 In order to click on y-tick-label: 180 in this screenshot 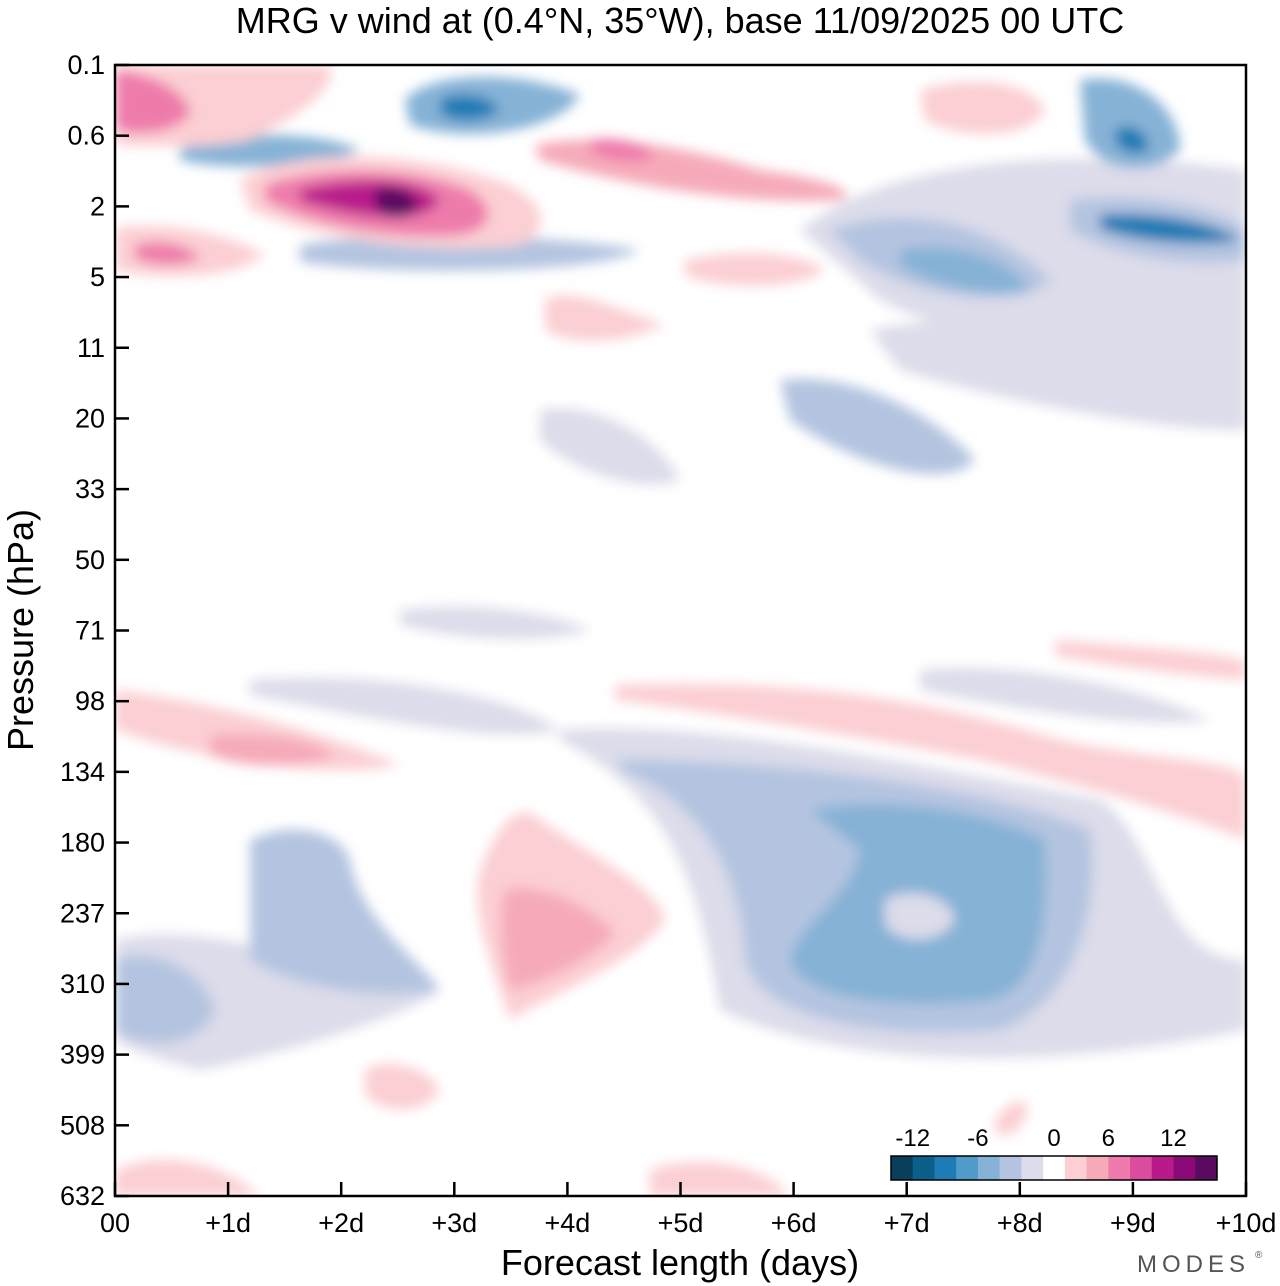, I will do `click(82, 843)`.